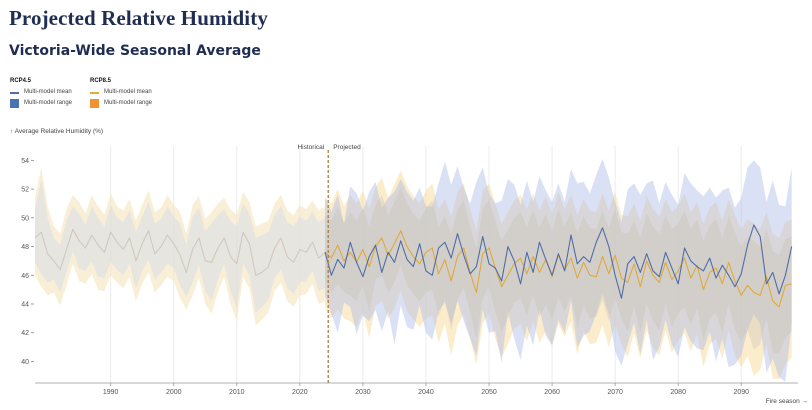 Image resolution: width=812 pixels, height=410 pixels. I want to click on x-tick-label: 2050, so click(489, 392).